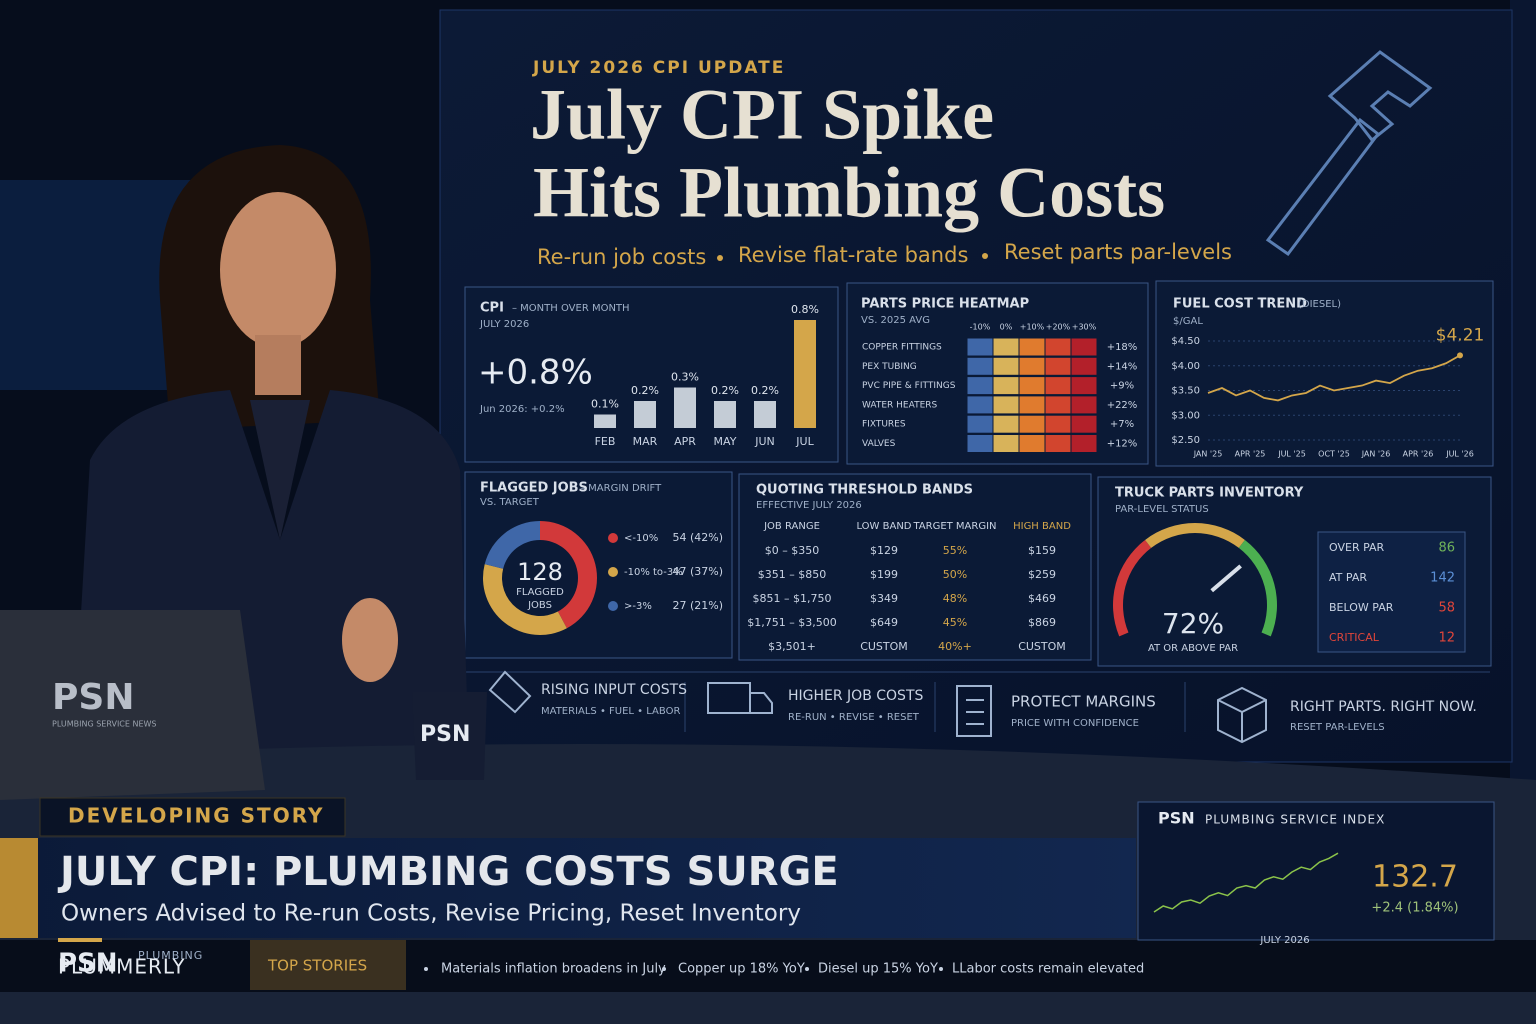 The image size is (1536, 1024). Describe the element at coordinates (1042, 622) in the screenshot. I see `table-cell: $869` at that location.